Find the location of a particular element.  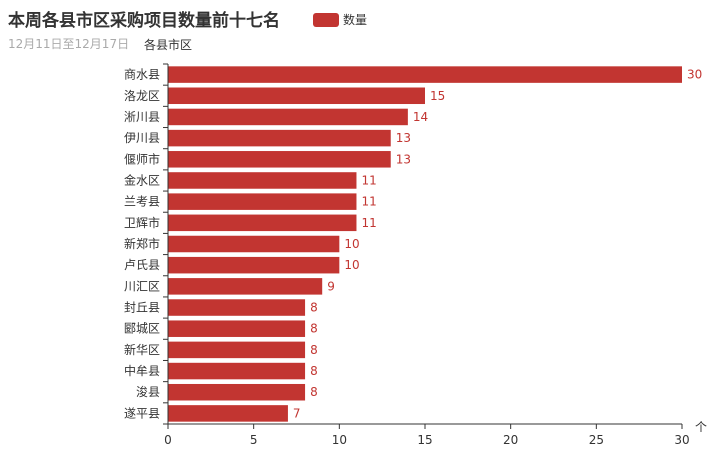

bar-郾城区 is located at coordinates (237, 328).